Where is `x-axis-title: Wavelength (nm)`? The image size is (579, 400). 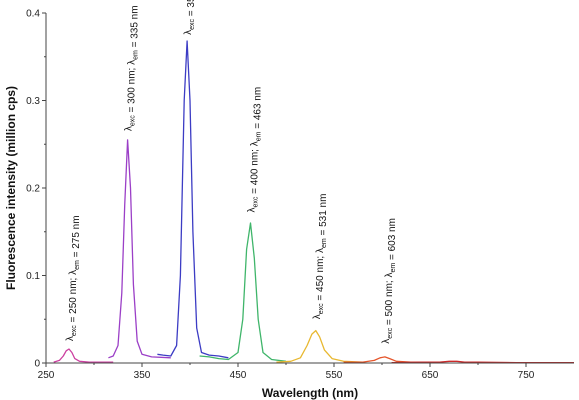 x-axis-title: Wavelength (nm) is located at coordinates (310, 393).